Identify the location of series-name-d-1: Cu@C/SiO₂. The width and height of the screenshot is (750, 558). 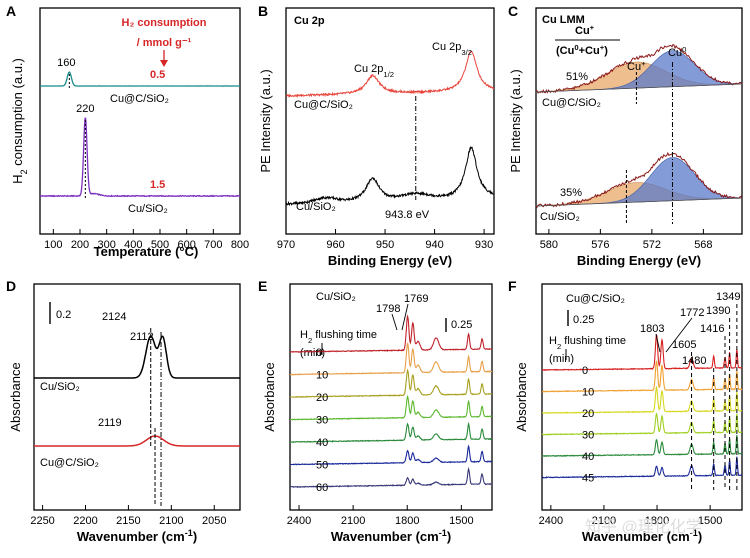
(69, 463).